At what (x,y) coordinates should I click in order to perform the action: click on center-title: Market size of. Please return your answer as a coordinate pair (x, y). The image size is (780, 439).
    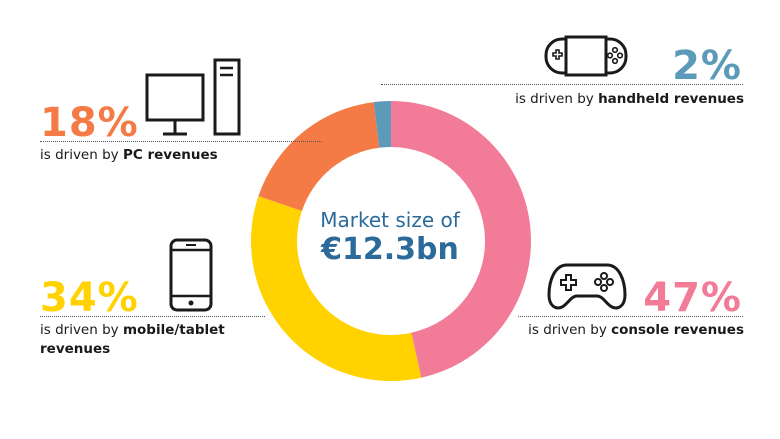
    Looking at the image, I should click on (390, 220).